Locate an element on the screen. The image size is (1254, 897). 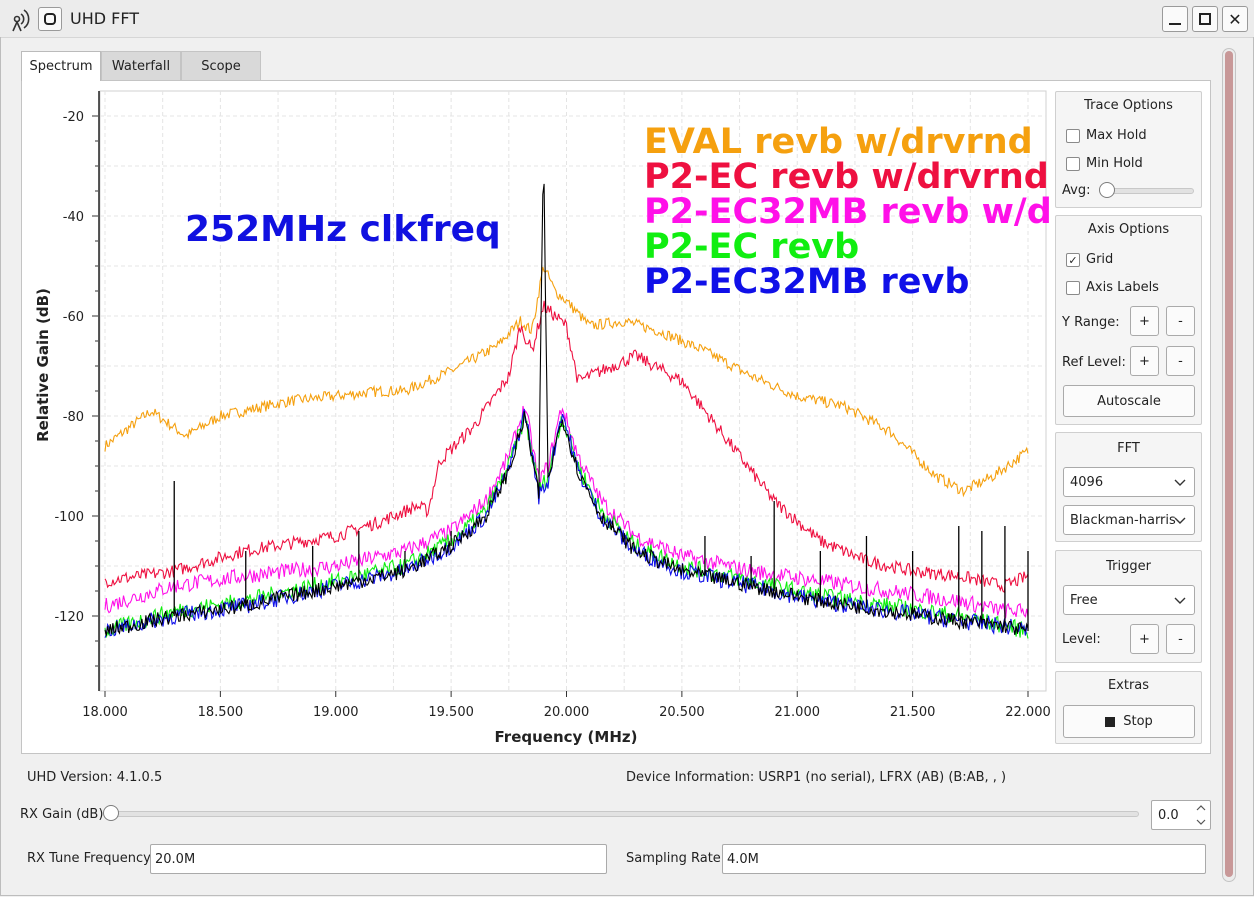
maximize-icon is located at coordinates (1205, 19).